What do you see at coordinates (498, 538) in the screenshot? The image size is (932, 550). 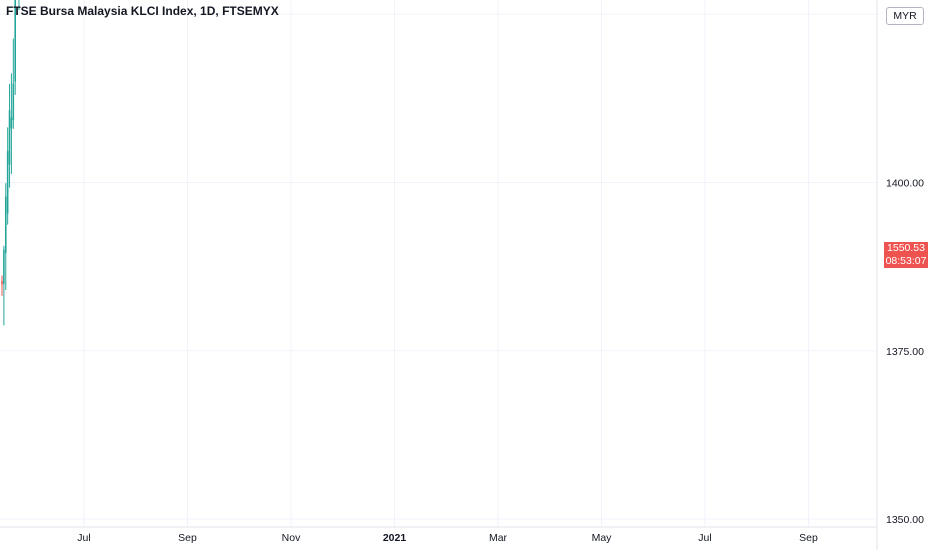 I see `x-tick-label: Mar` at bounding box center [498, 538].